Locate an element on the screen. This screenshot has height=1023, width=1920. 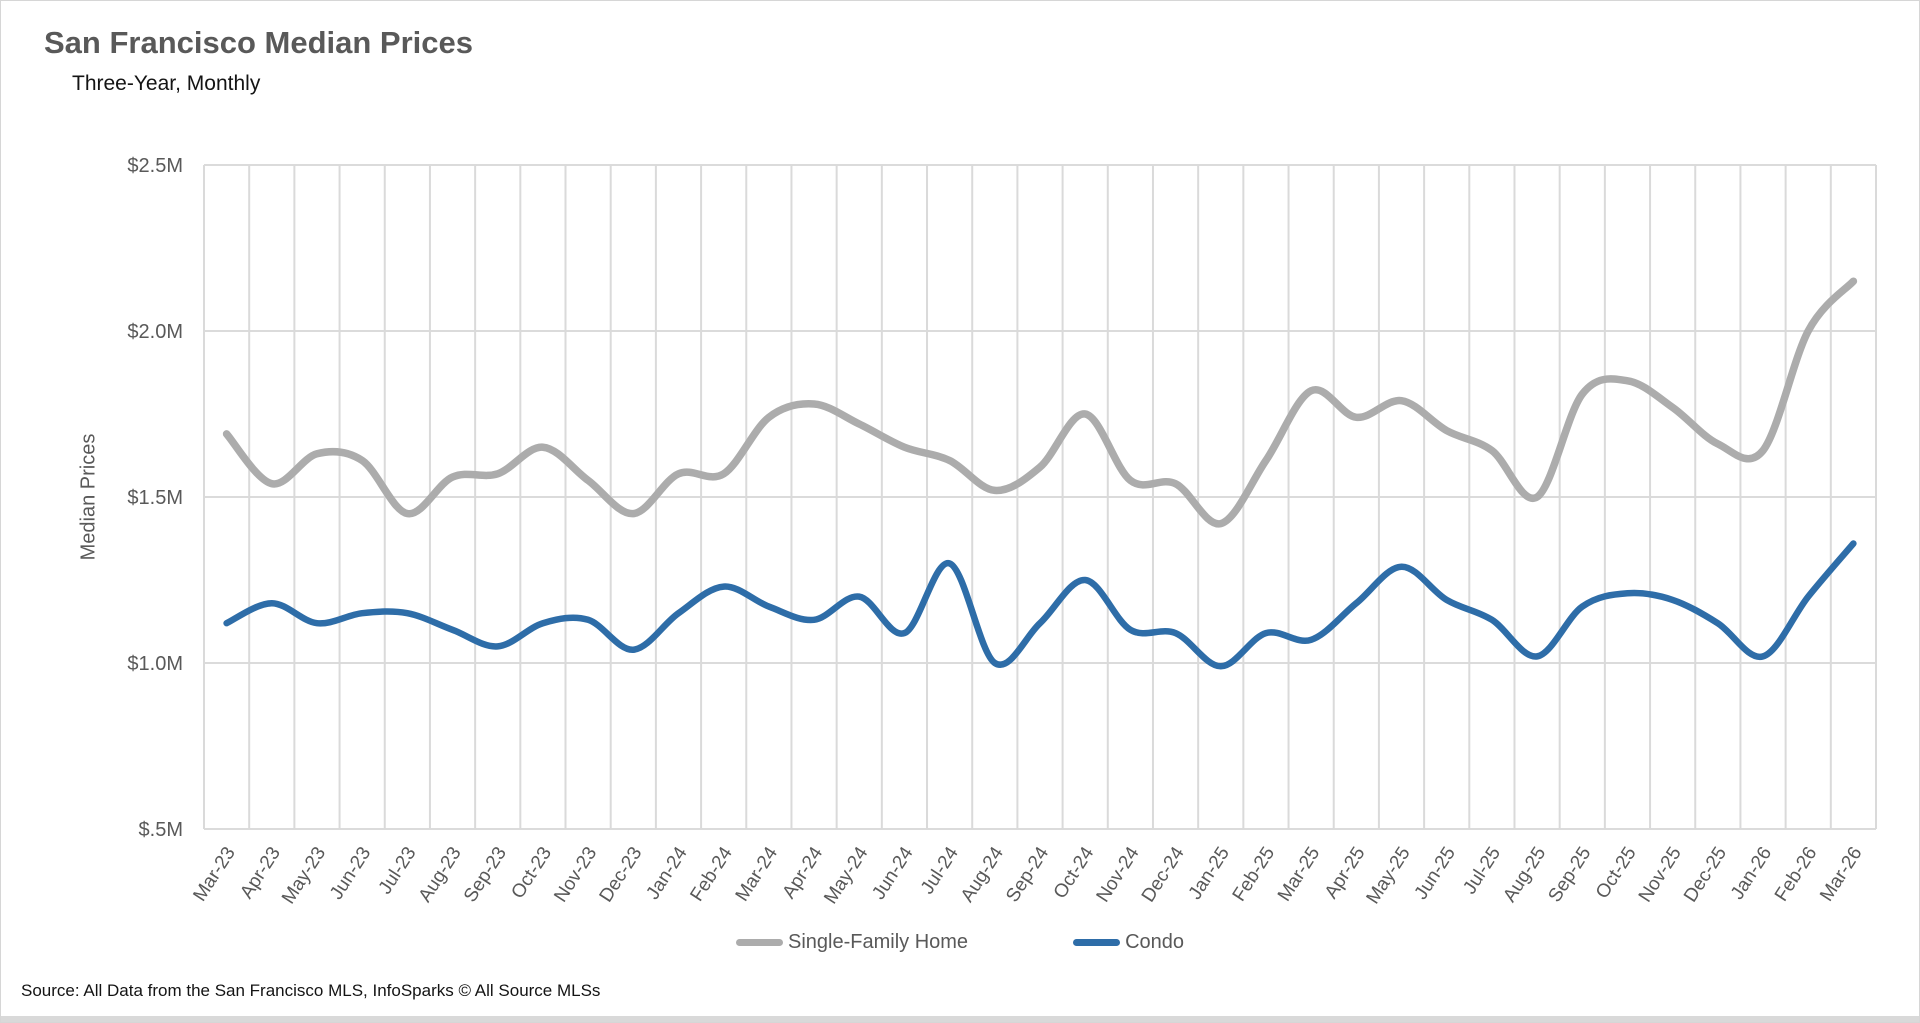
legend-label-single-family: Single-Family Home is located at coordinates (878, 942).